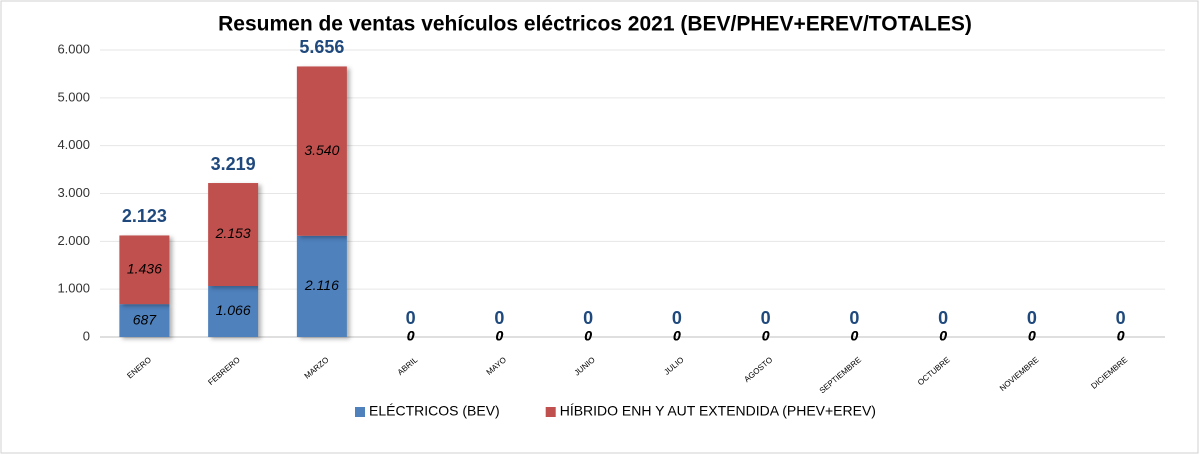 This screenshot has height=455, width=1200. Describe the element at coordinates (73, 48) in the screenshot. I see `y-tick-label: 6.000` at that location.